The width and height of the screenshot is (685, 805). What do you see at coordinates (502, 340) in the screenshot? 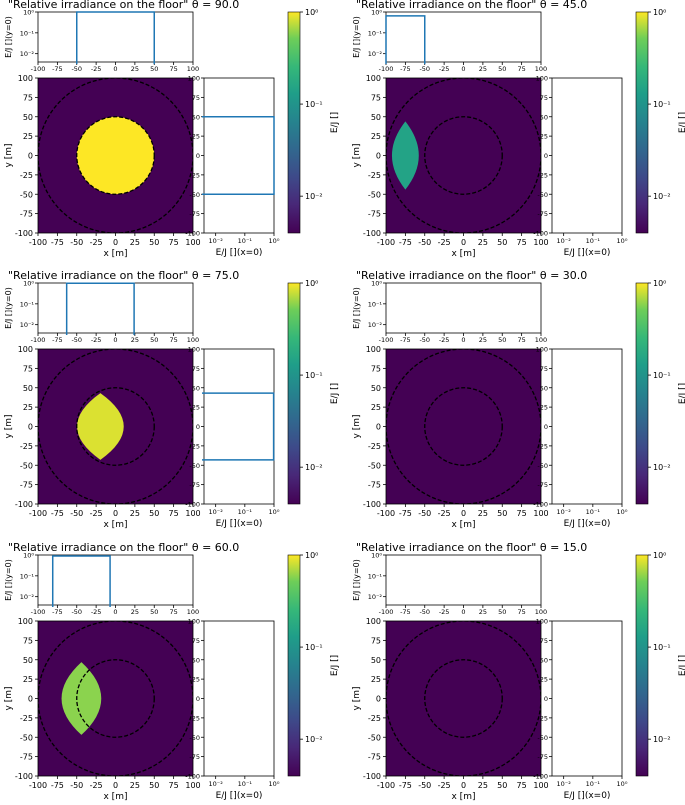
I see `profile-y0-x-tick-label: 50` at bounding box center [502, 340].